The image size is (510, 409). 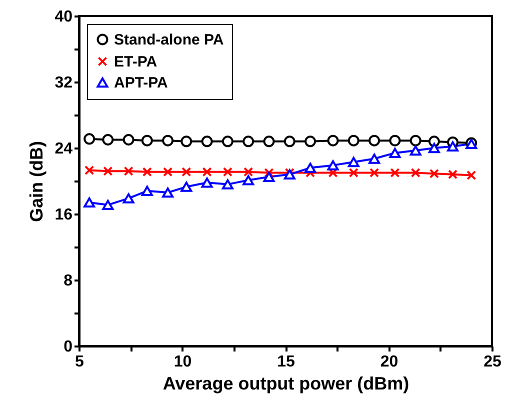 I want to click on legend-label: ET-PA, so click(x=136, y=62).